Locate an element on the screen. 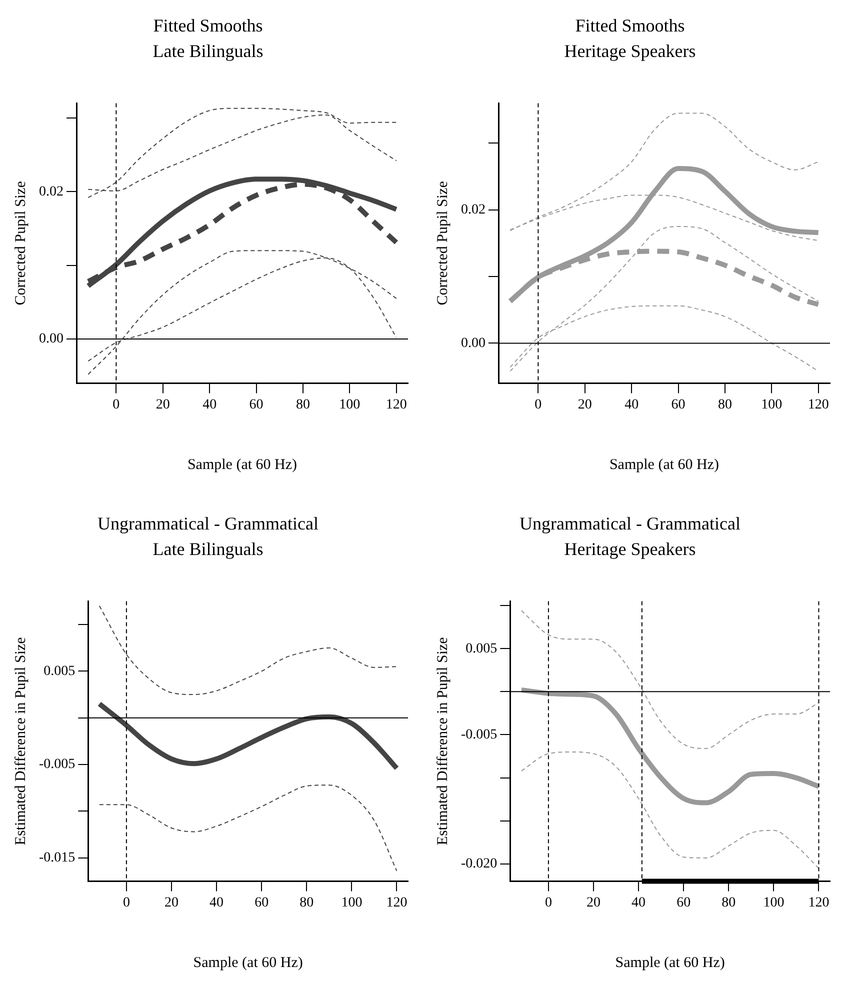 The height and width of the screenshot is (997, 844). y-tick-label: -0.020 is located at coordinates (479, 864).